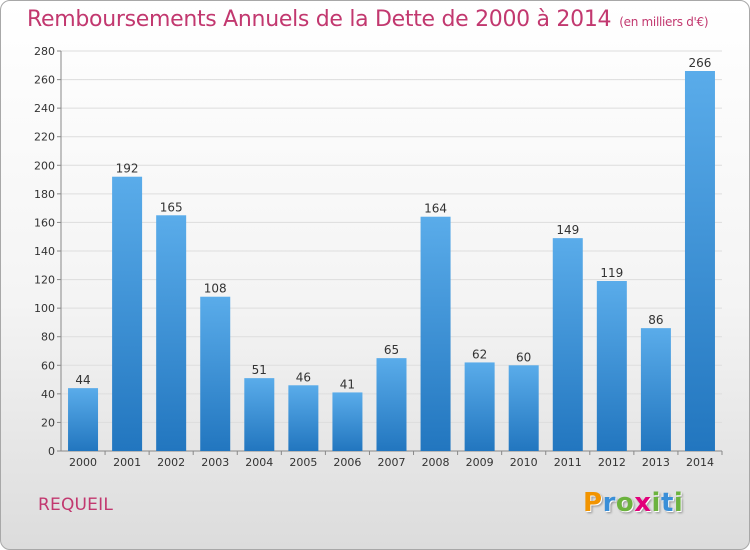  Describe the element at coordinates (625, 503) in the screenshot. I see `logo-letter: o` at that location.